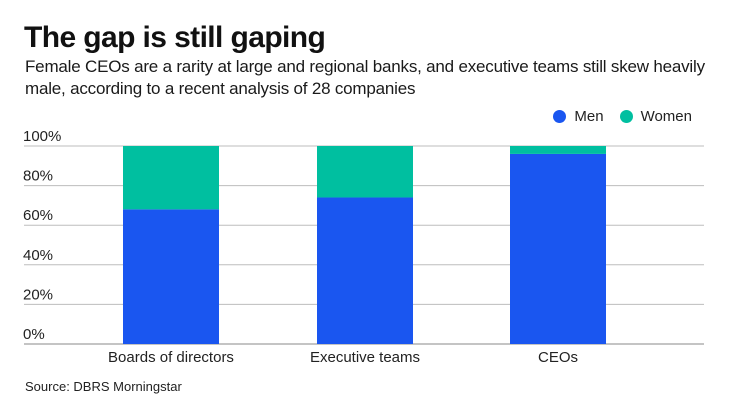 The height and width of the screenshot is (416, 740). Describe the element at coordinates (38, 294) in the screenshot. I see `y-tick-label: 20%` at that location.